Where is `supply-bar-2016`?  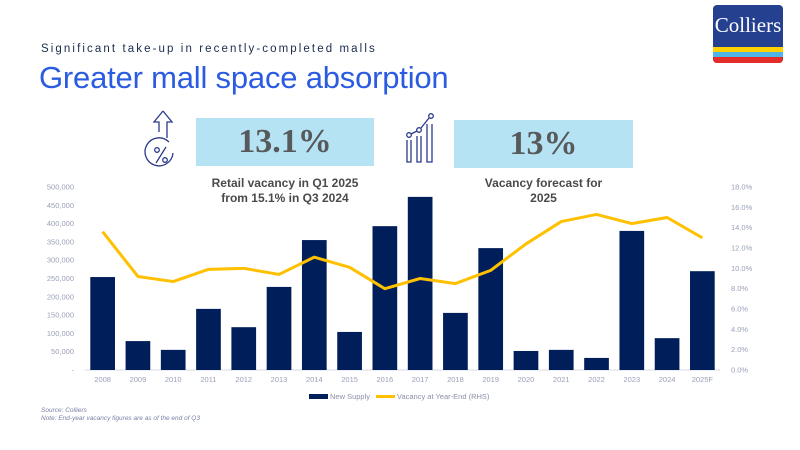
supply-bar-2016 is located at coordinates (385, 298).